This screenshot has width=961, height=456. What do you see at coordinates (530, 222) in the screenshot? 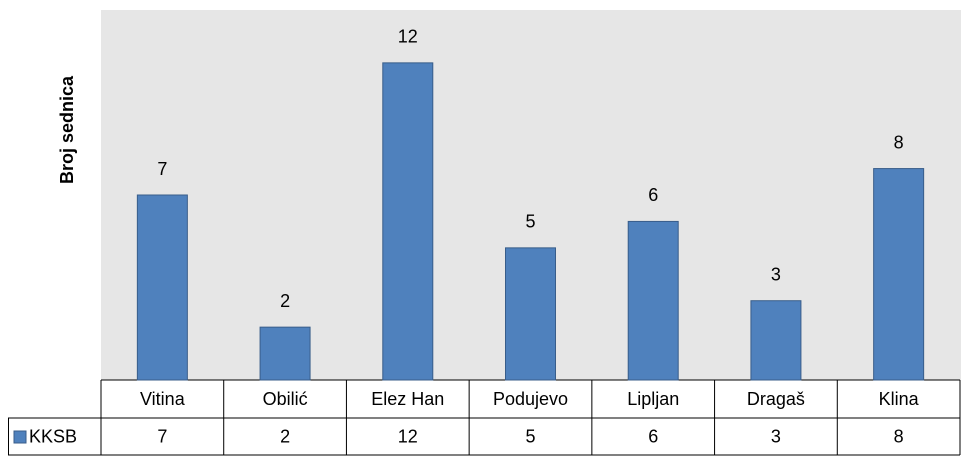
I see `data-label: 5` at bounding box center [530, 222].